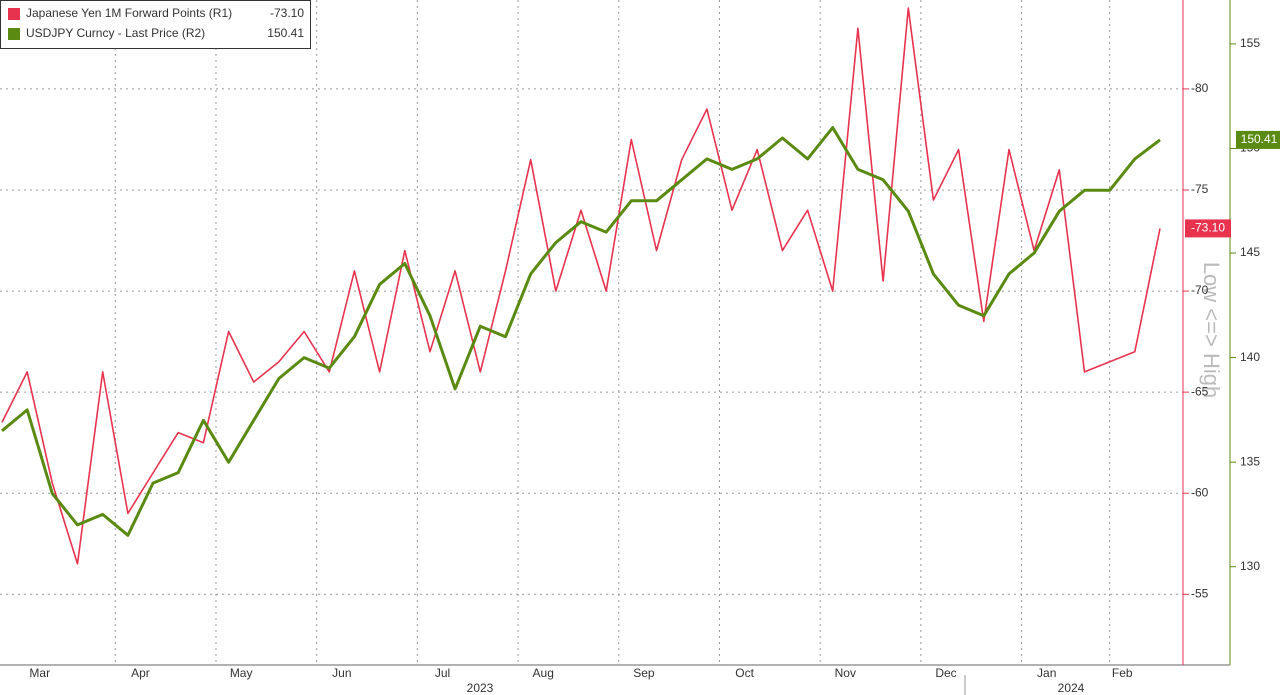 The width and height of the screenshot is (1280, 695). I want to click on x-tick-label: Aug, so click(543, 673).